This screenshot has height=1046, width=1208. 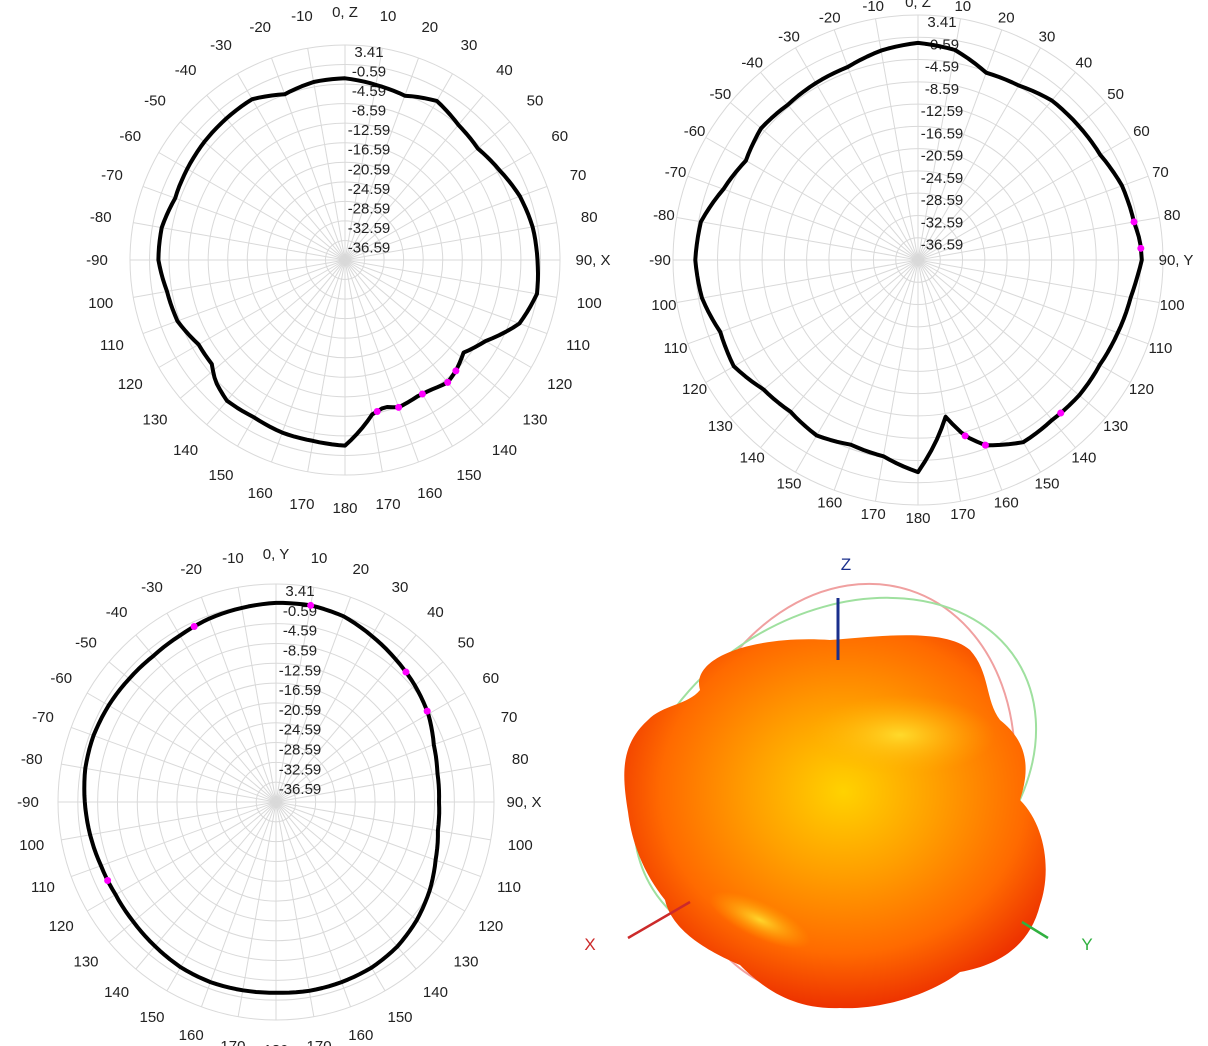 What do you see at coordinates (319, 558) in the screenshot?
I see `angle-tick-label: 10` at bounding box center [319, 558].